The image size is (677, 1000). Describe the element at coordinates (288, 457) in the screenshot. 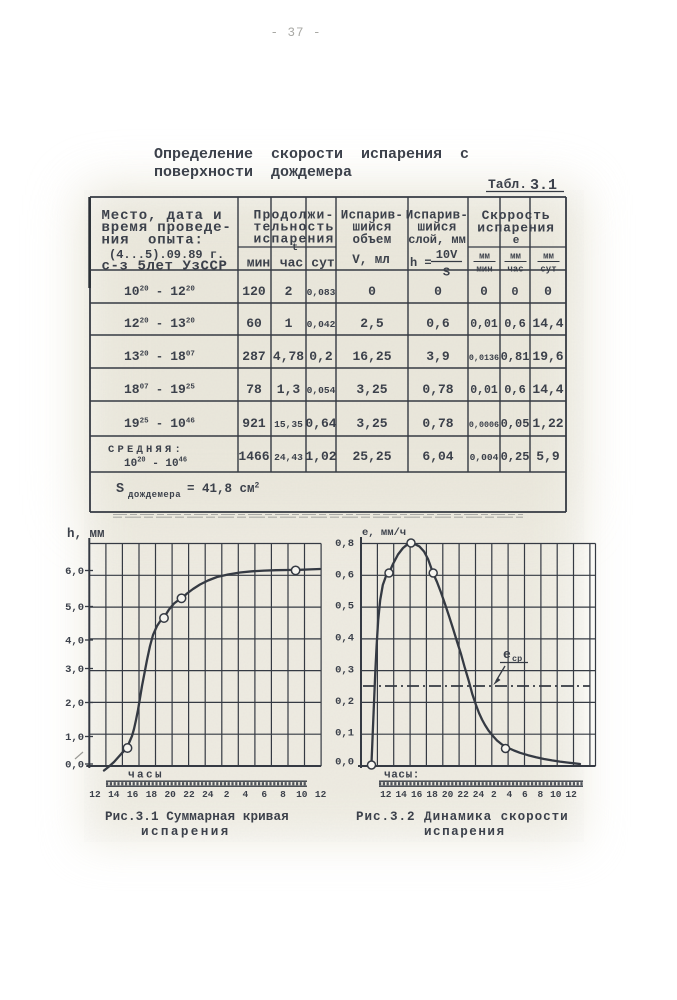

I see `svg-text: 24,43` at that location.